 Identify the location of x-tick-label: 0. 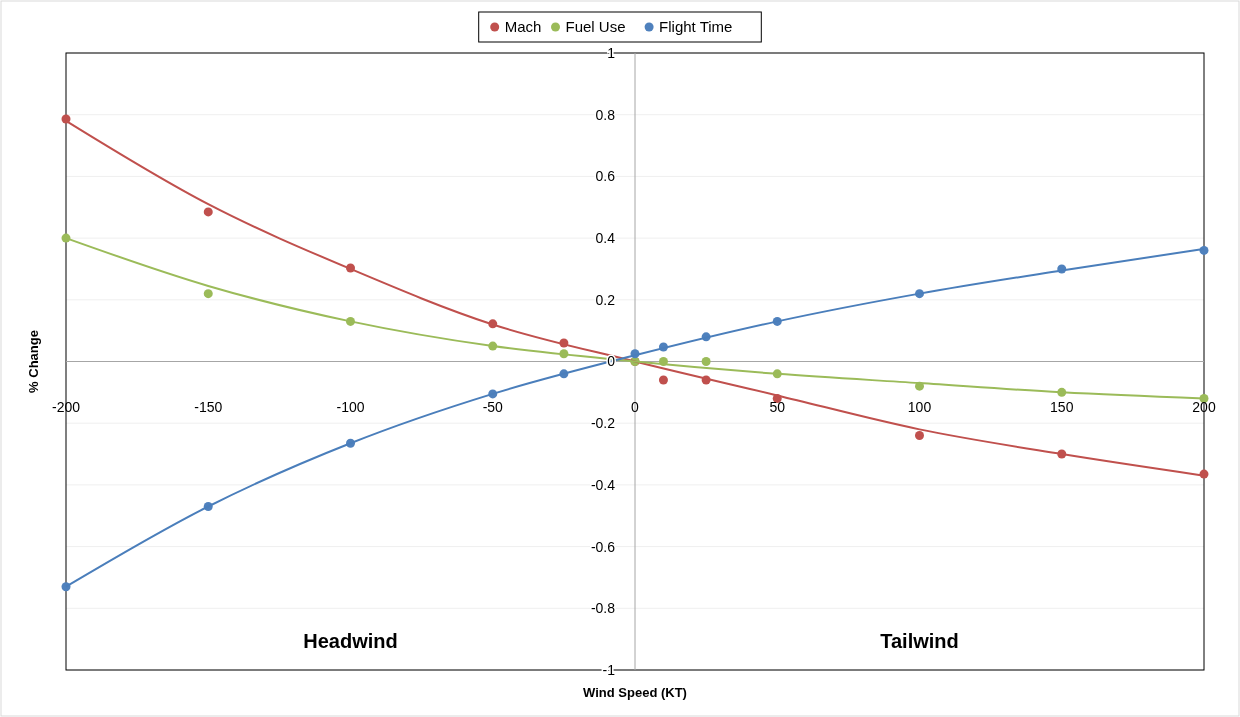
(635, 406).